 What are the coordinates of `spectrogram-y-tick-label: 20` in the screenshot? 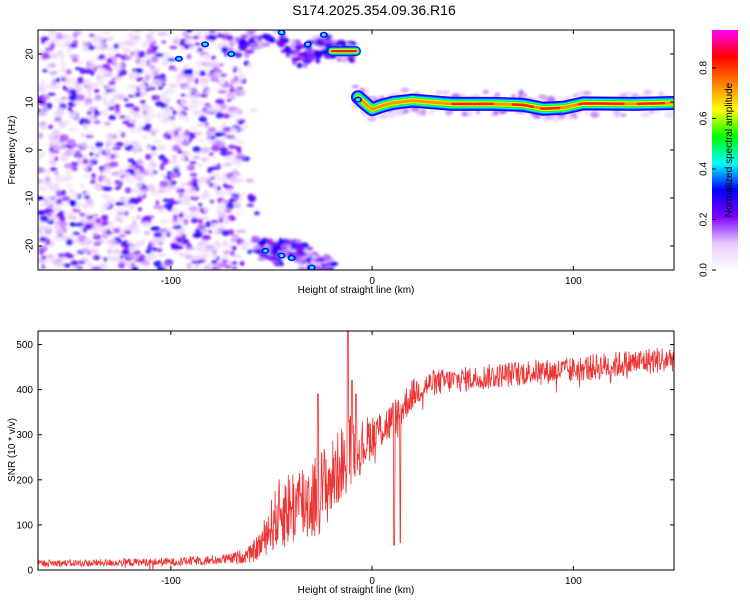 It's located at (30, 54).